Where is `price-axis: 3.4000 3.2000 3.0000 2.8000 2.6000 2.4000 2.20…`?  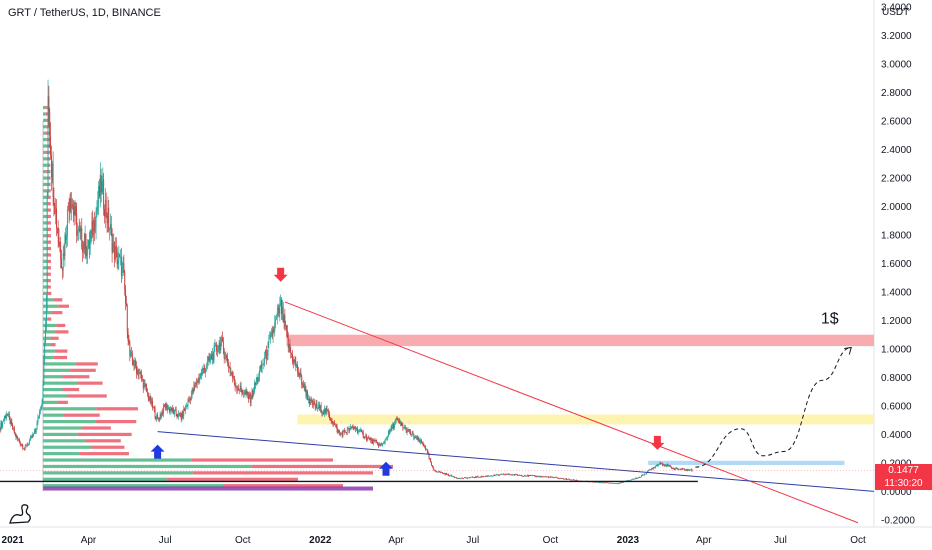
price-axis: 3.4000 3.2000 3.0000 2.8000 2.6000 2.4000 2.20… is located at coordinates (898, 265).